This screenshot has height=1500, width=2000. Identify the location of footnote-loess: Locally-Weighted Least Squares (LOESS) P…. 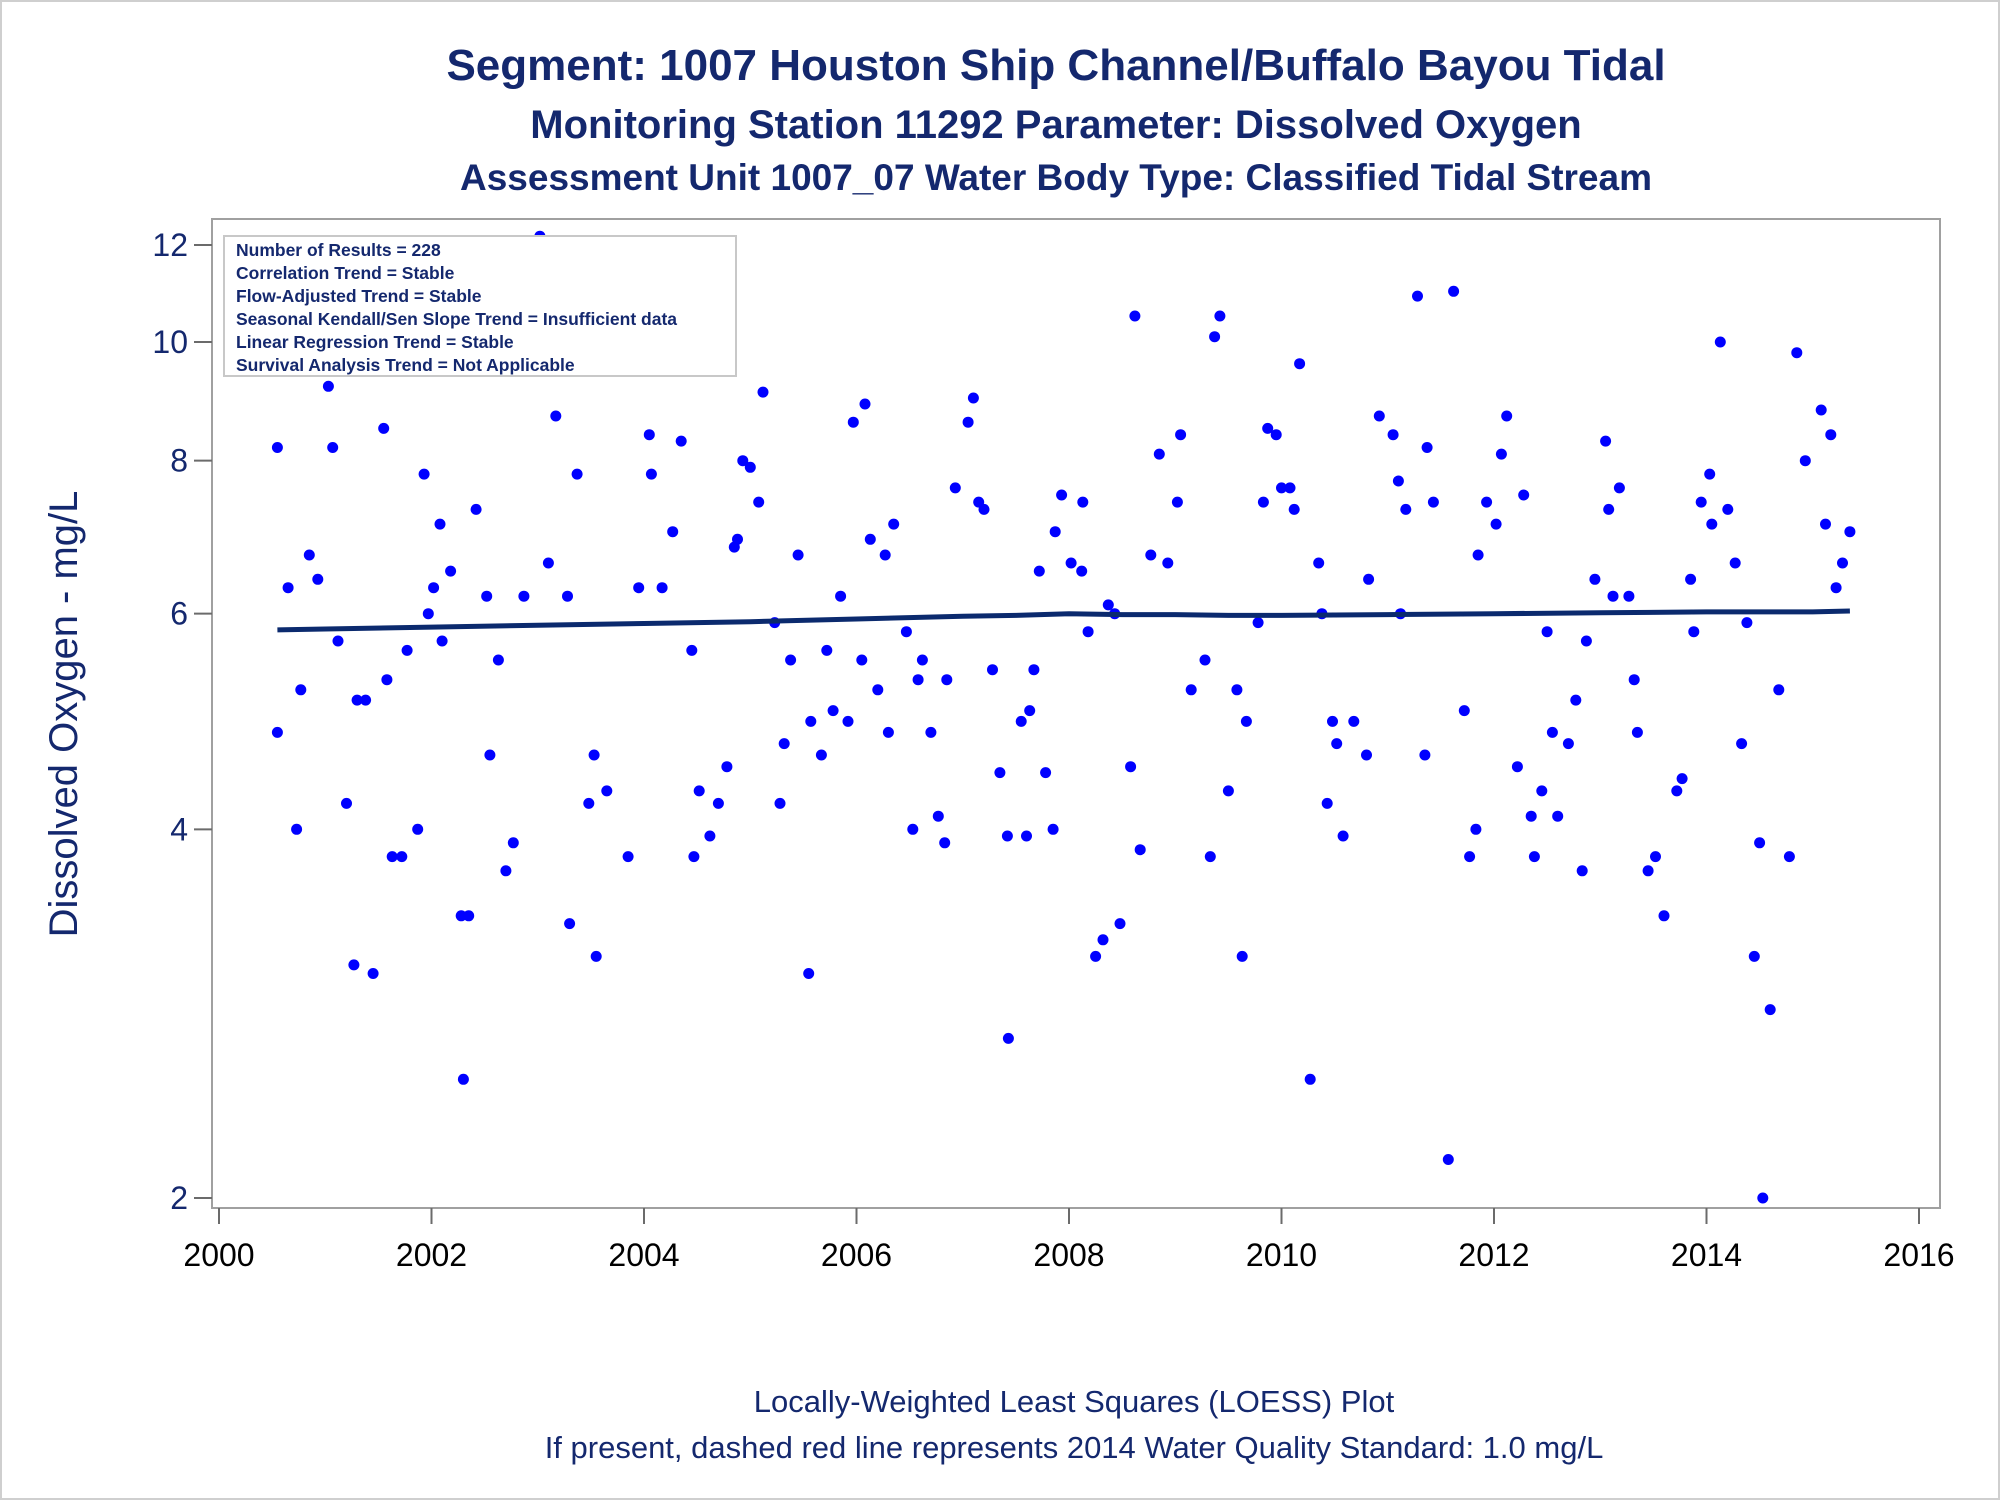
(1074, 1401).